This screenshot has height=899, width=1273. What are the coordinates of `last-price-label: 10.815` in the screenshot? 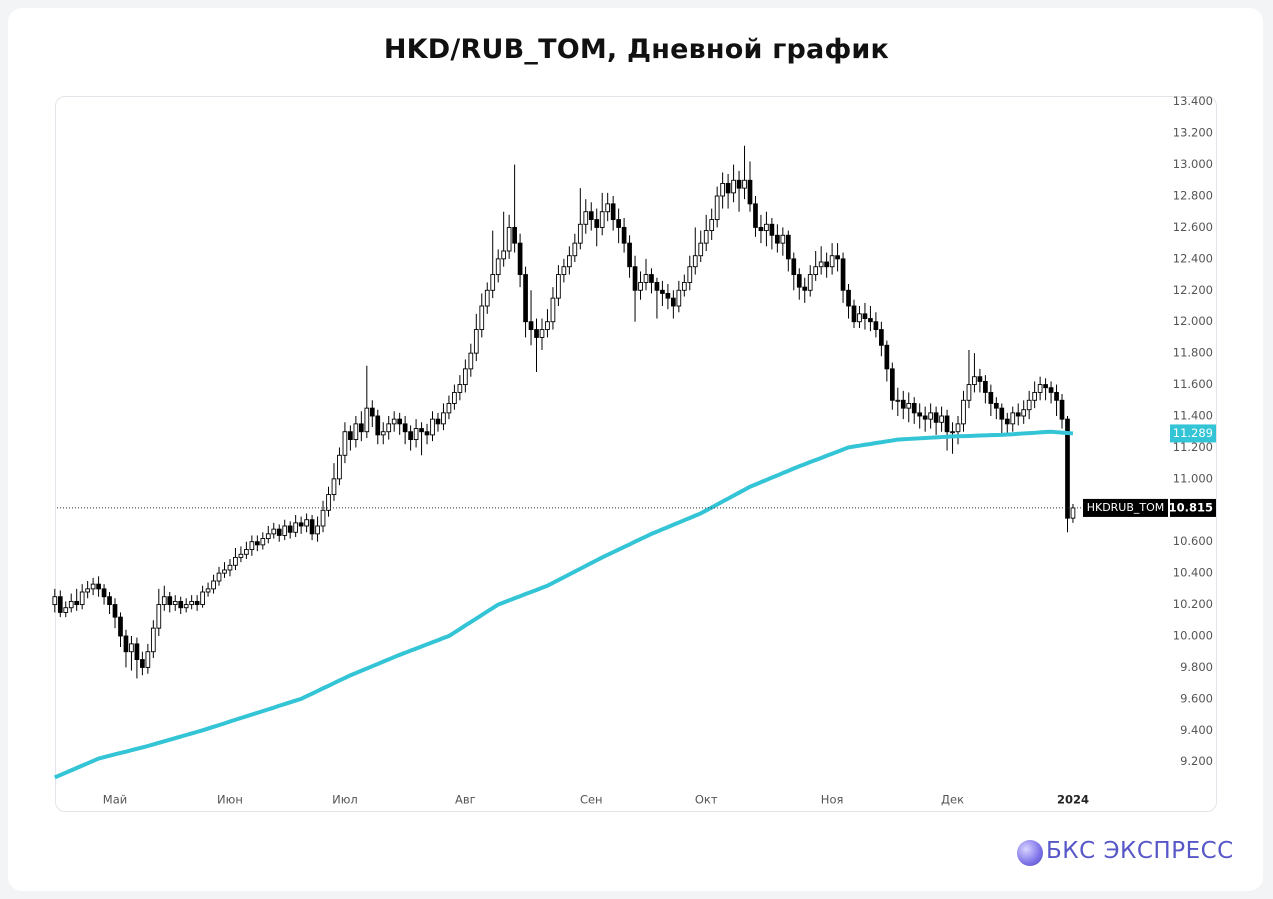 It's located at (1191, 507).